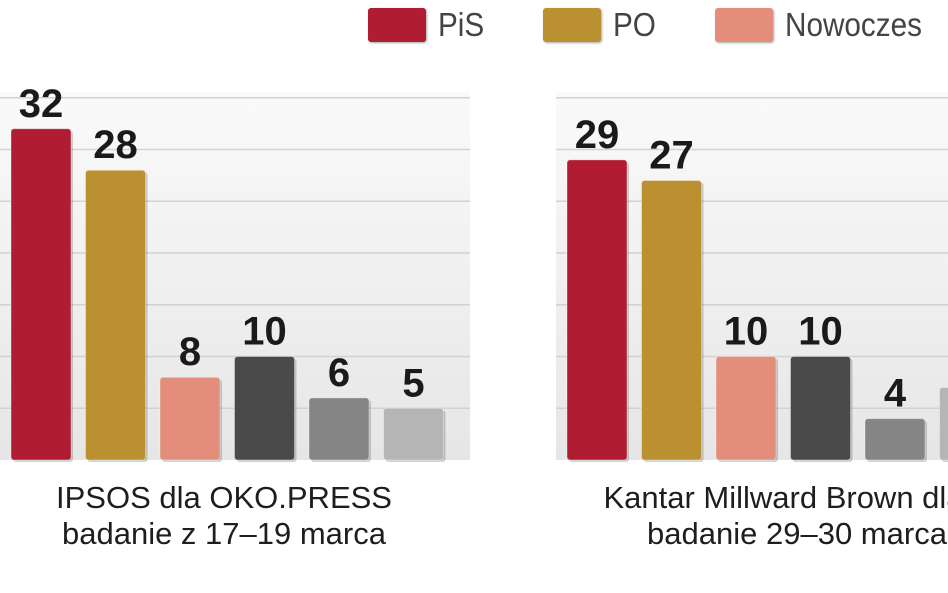  I want to click on data-label: 32, so click(41, 104).